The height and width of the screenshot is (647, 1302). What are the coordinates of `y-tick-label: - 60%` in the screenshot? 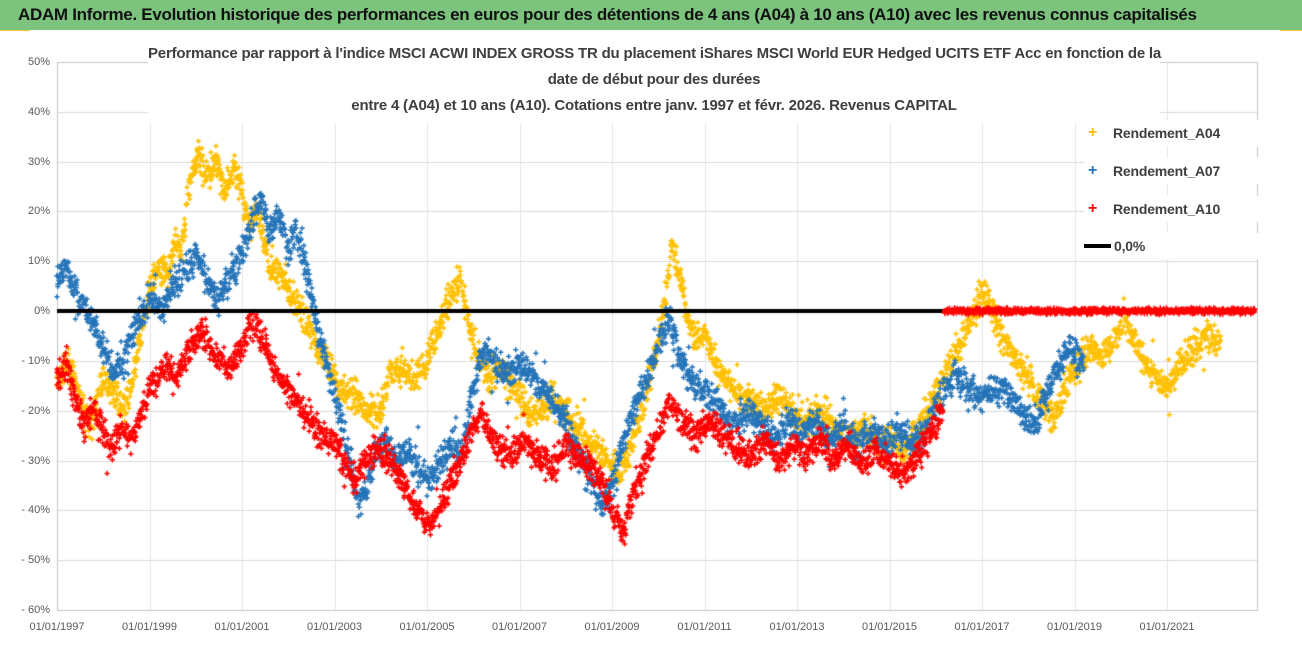 It's located at (35, 610).